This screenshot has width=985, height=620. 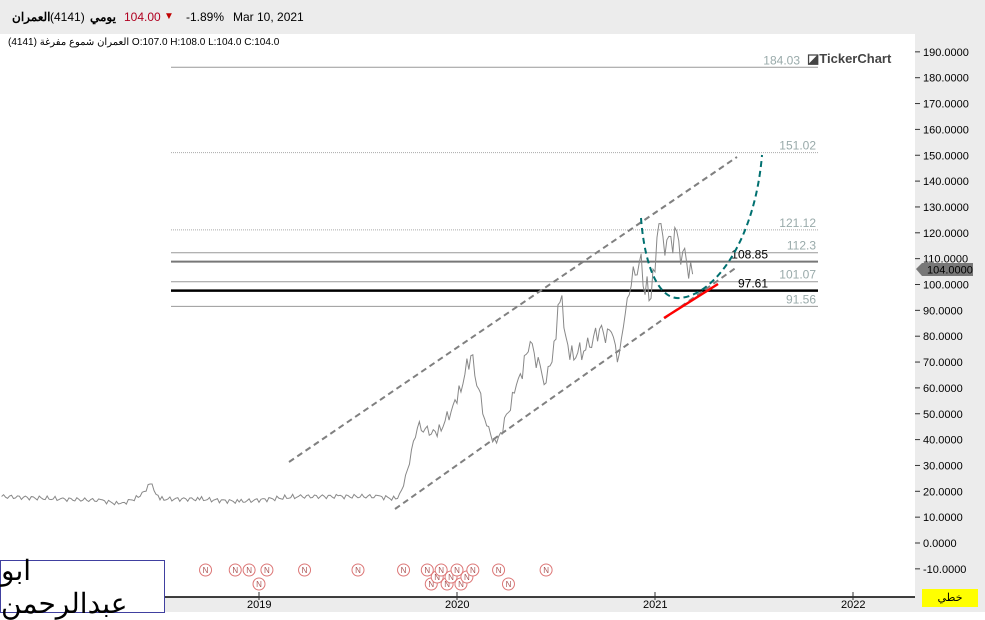 What do you see at coordinates (943, 363) in the screenshot?
I see `y-tick-label: 70.0000` at bounding box center [943, 363].